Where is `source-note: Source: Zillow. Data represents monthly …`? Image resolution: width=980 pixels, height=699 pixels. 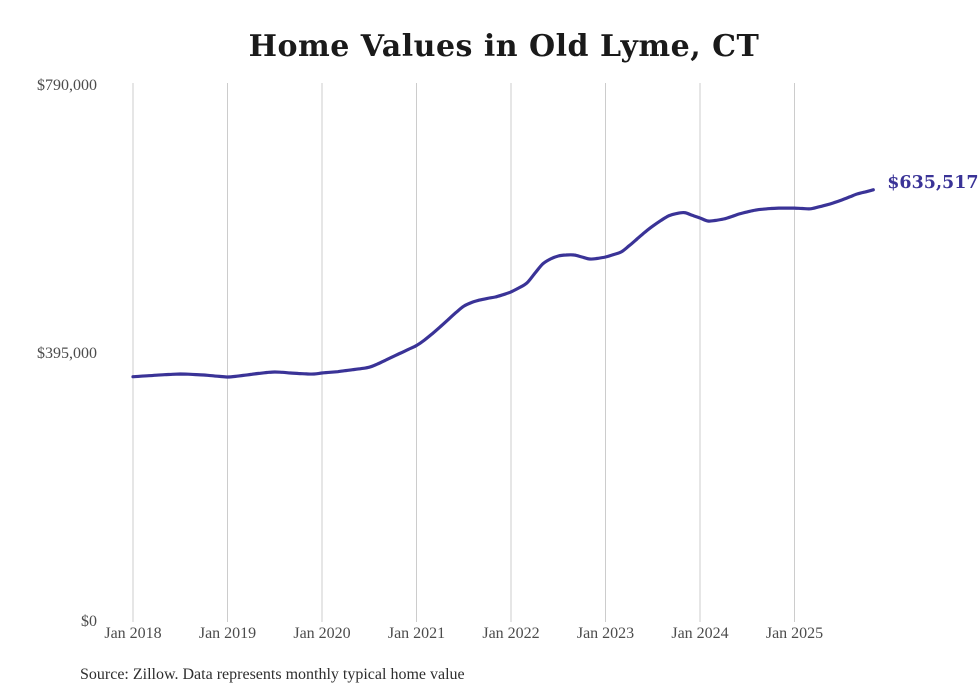 source-note: Source: Zillow. Data represents monthly … is located at coordinates (272, 674).